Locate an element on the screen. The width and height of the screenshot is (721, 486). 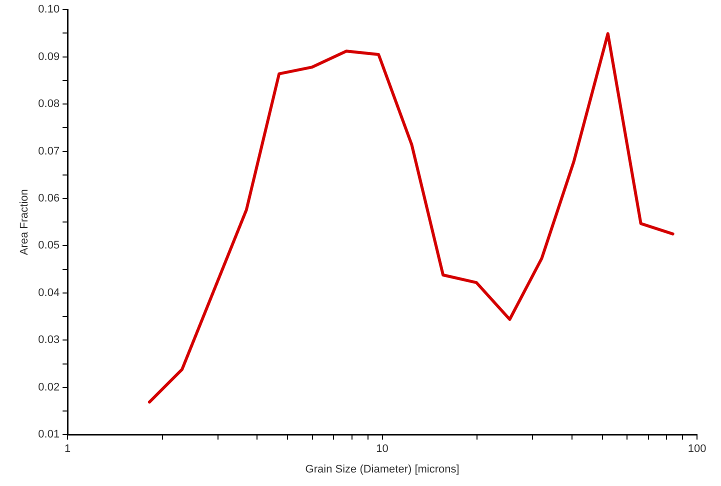
y-tick-label: 0.05 is located at coordinates (49, 246).